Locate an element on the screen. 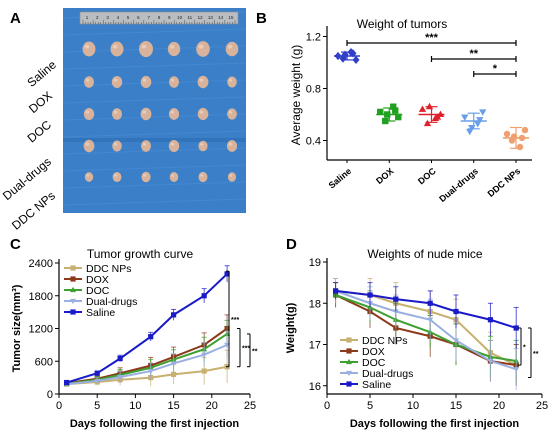 The image size is (550, 444). x-tick-label: 10 is located at coordinates (135, 406).